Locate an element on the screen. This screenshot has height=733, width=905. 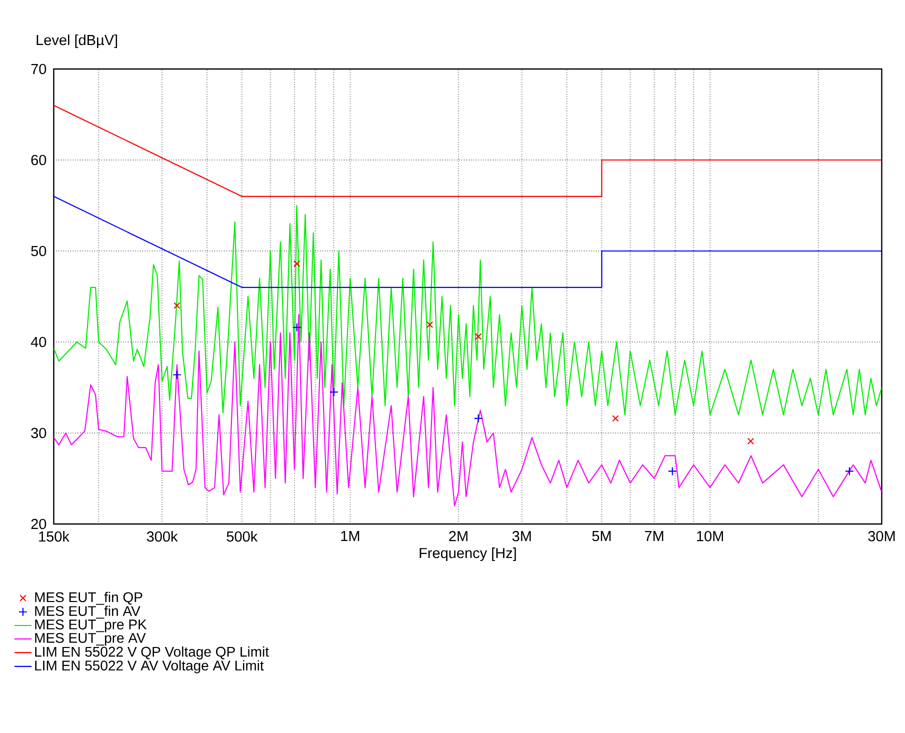
legend-label: MES EUT_fin AV is located at coordinates (87, 612).